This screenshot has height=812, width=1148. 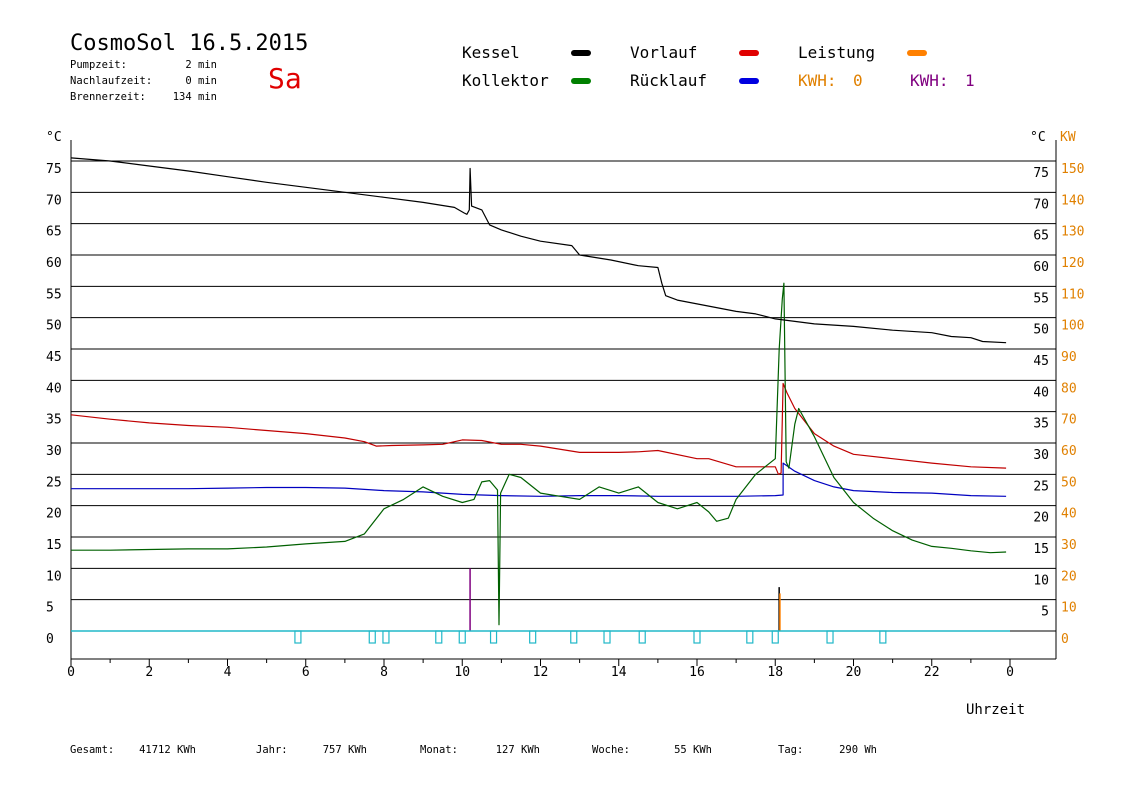 I want to click on x-tick-label: 12, so click(x=541, y=672).